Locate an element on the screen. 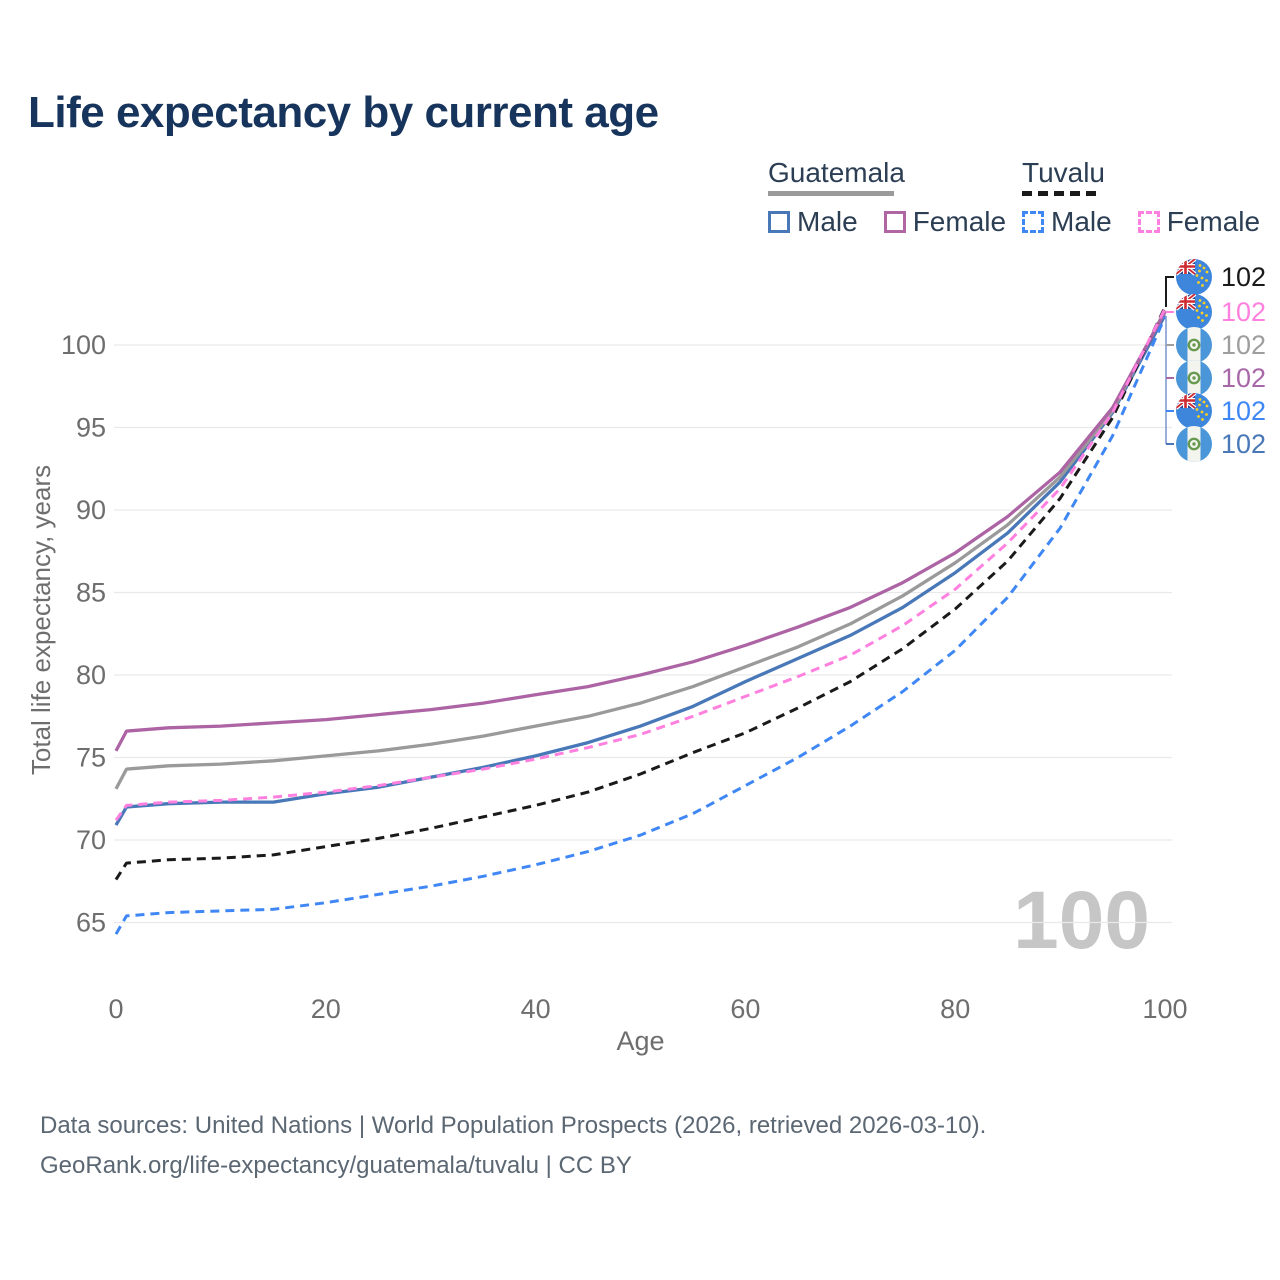 This screenshot has width=1280, height=1280. x-tick-label: 0 is located at coordinates (115, 1009).